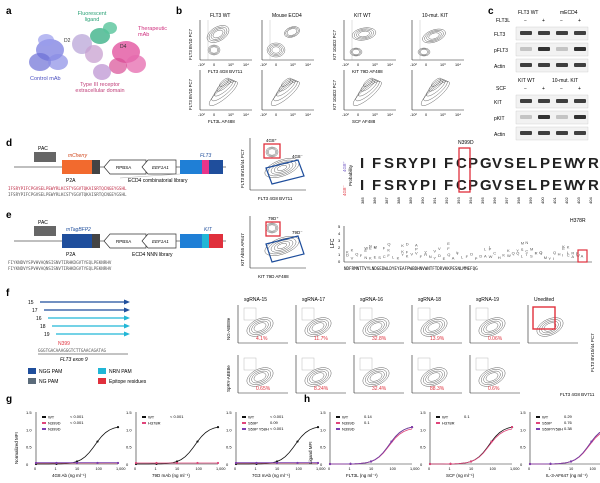 The image size is (600, 483). What do you see at coordinates (262, 339) in the screenshot?
I see `f-pct-label: 4.1%` at bounding box center [262, 339].